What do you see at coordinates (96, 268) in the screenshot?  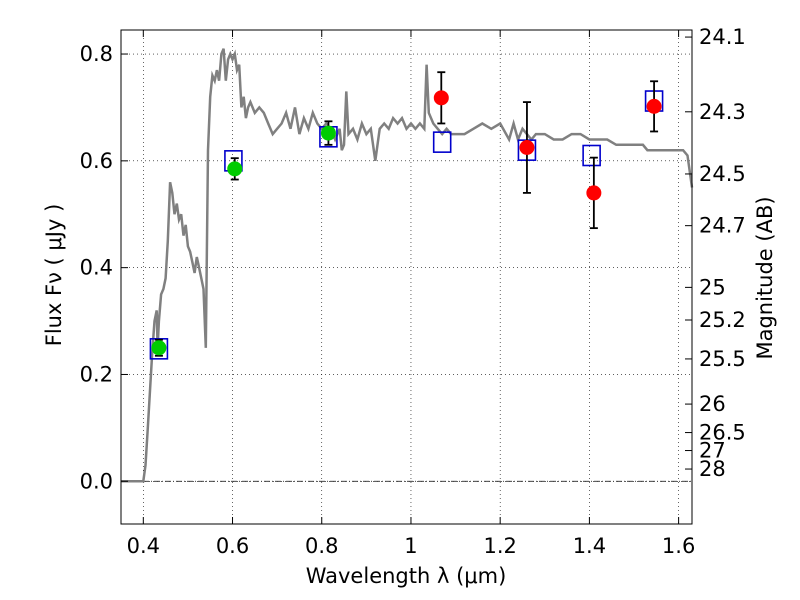 I see `y-tick-label: 0.4` at bounding box center [96, 268].